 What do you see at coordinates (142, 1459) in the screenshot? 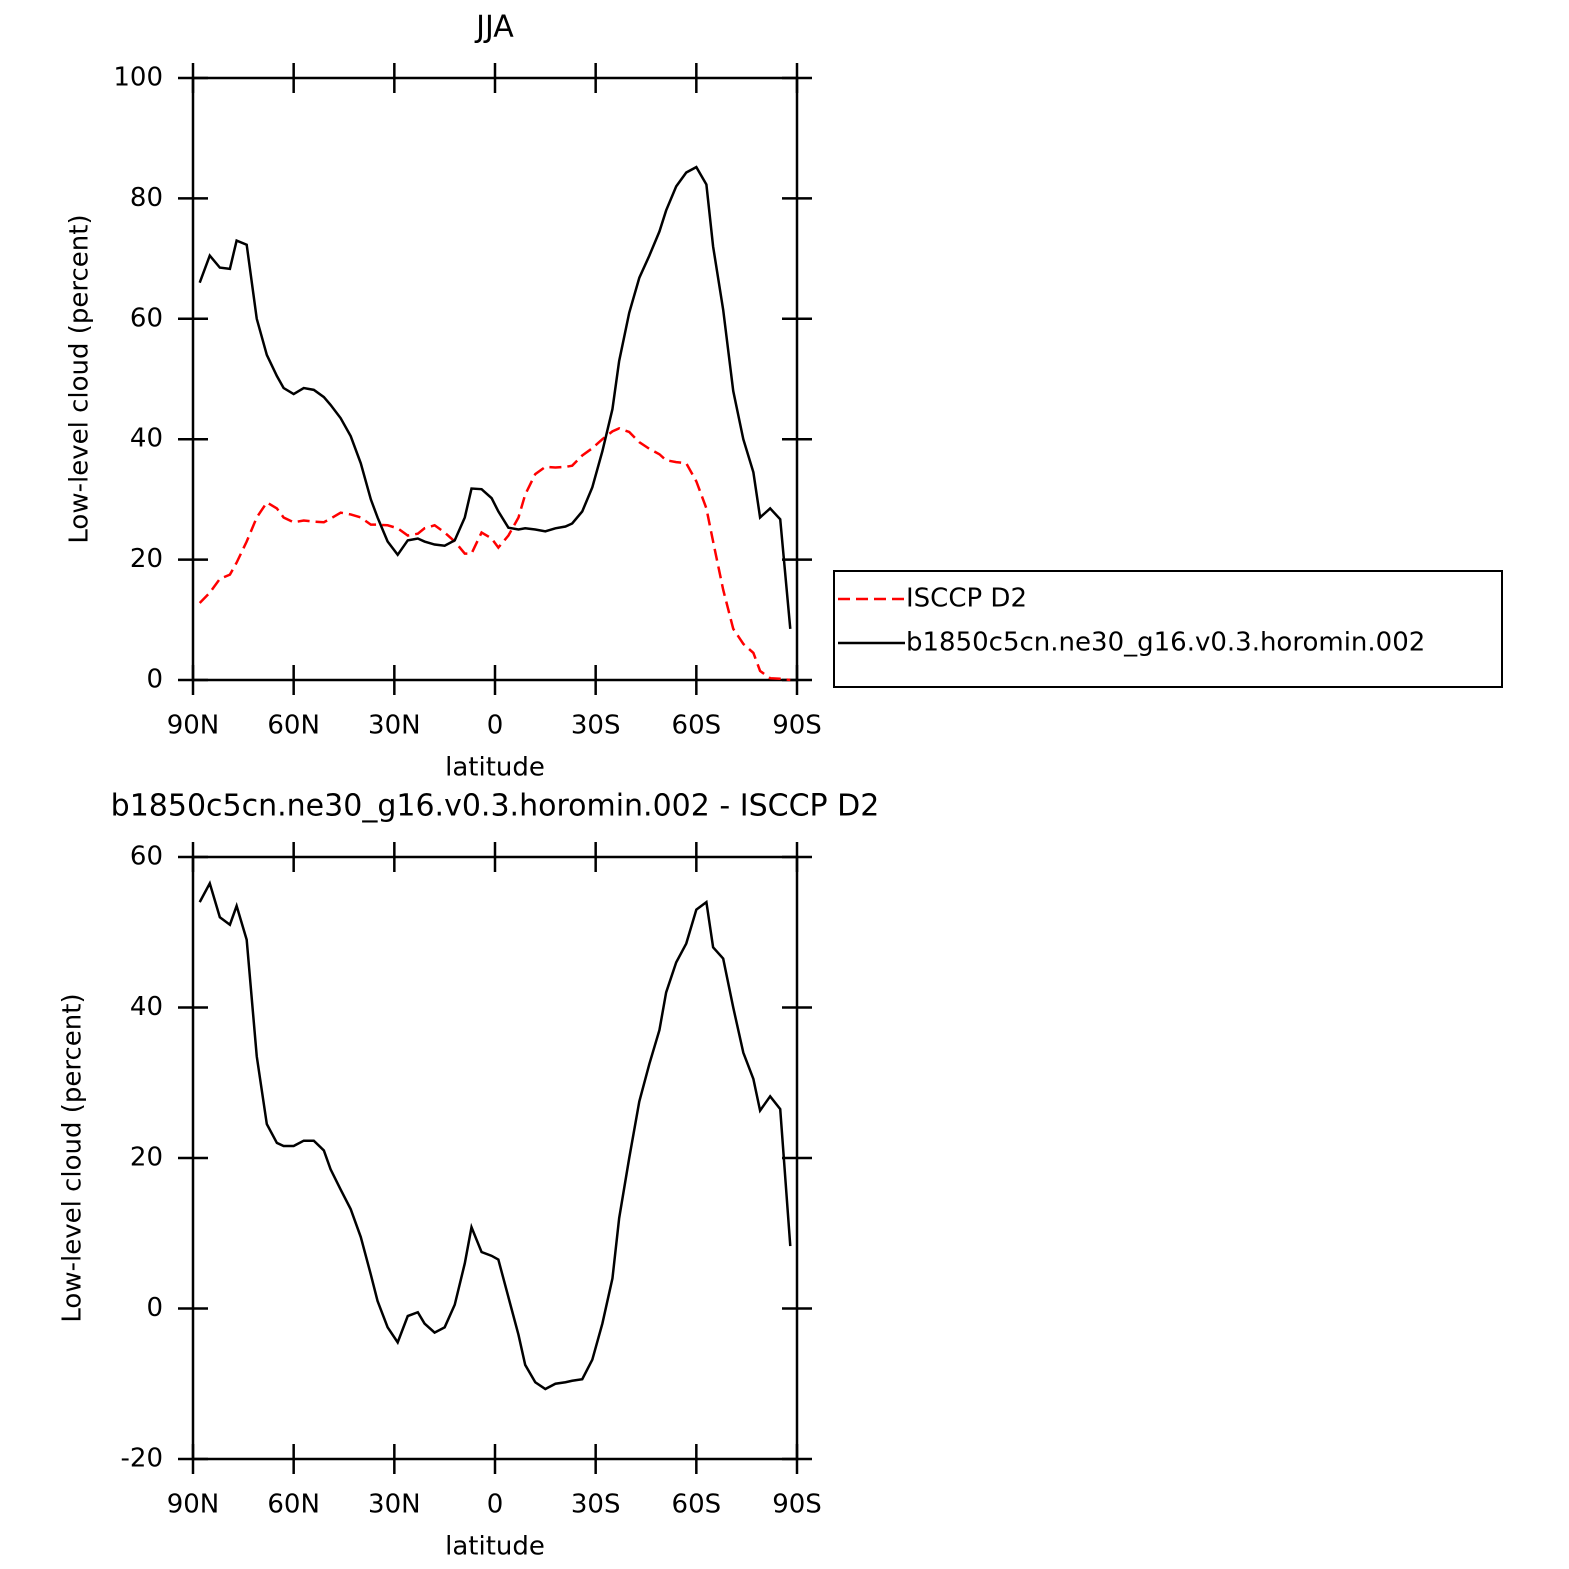
I see `y-tick-label: -20` at bounding box center [142, 1459].